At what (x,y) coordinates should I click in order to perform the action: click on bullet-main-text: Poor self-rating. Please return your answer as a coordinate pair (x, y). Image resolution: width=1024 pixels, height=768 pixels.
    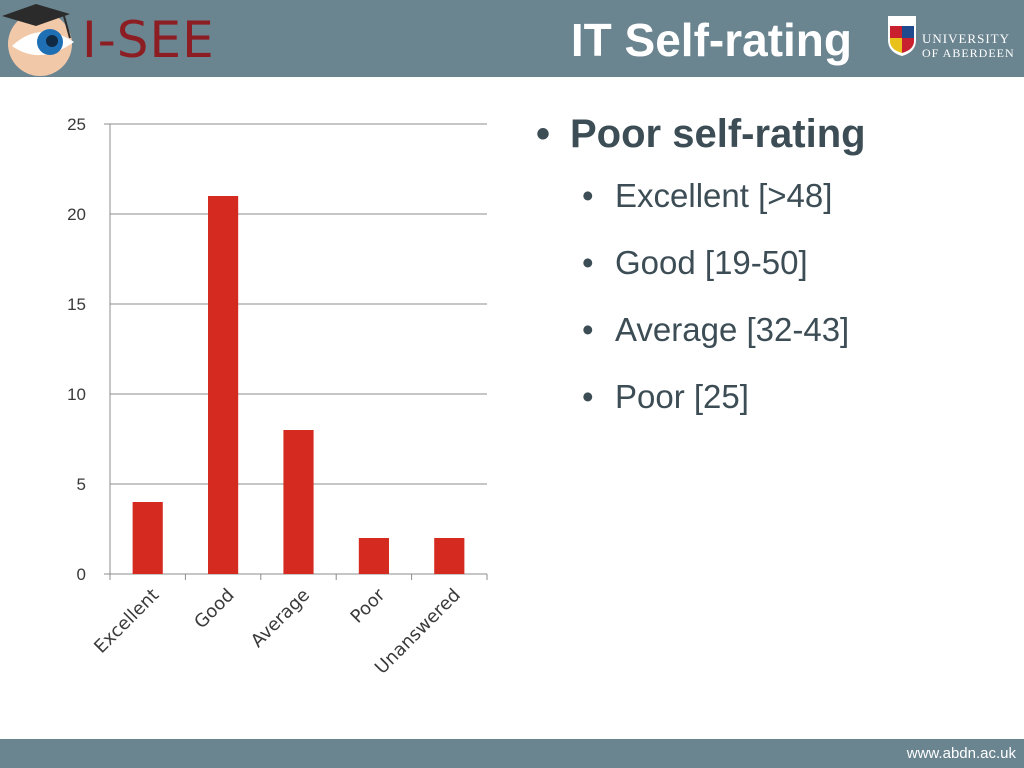
    Looking at the image, I should click on (718, 134).